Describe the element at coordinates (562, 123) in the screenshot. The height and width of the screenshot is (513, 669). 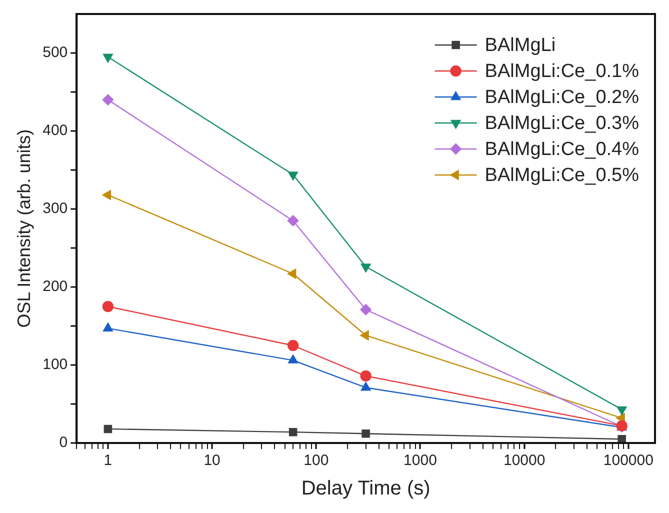
I see `legend-label: BAlMgLi:Ce_0.3%` at that location.